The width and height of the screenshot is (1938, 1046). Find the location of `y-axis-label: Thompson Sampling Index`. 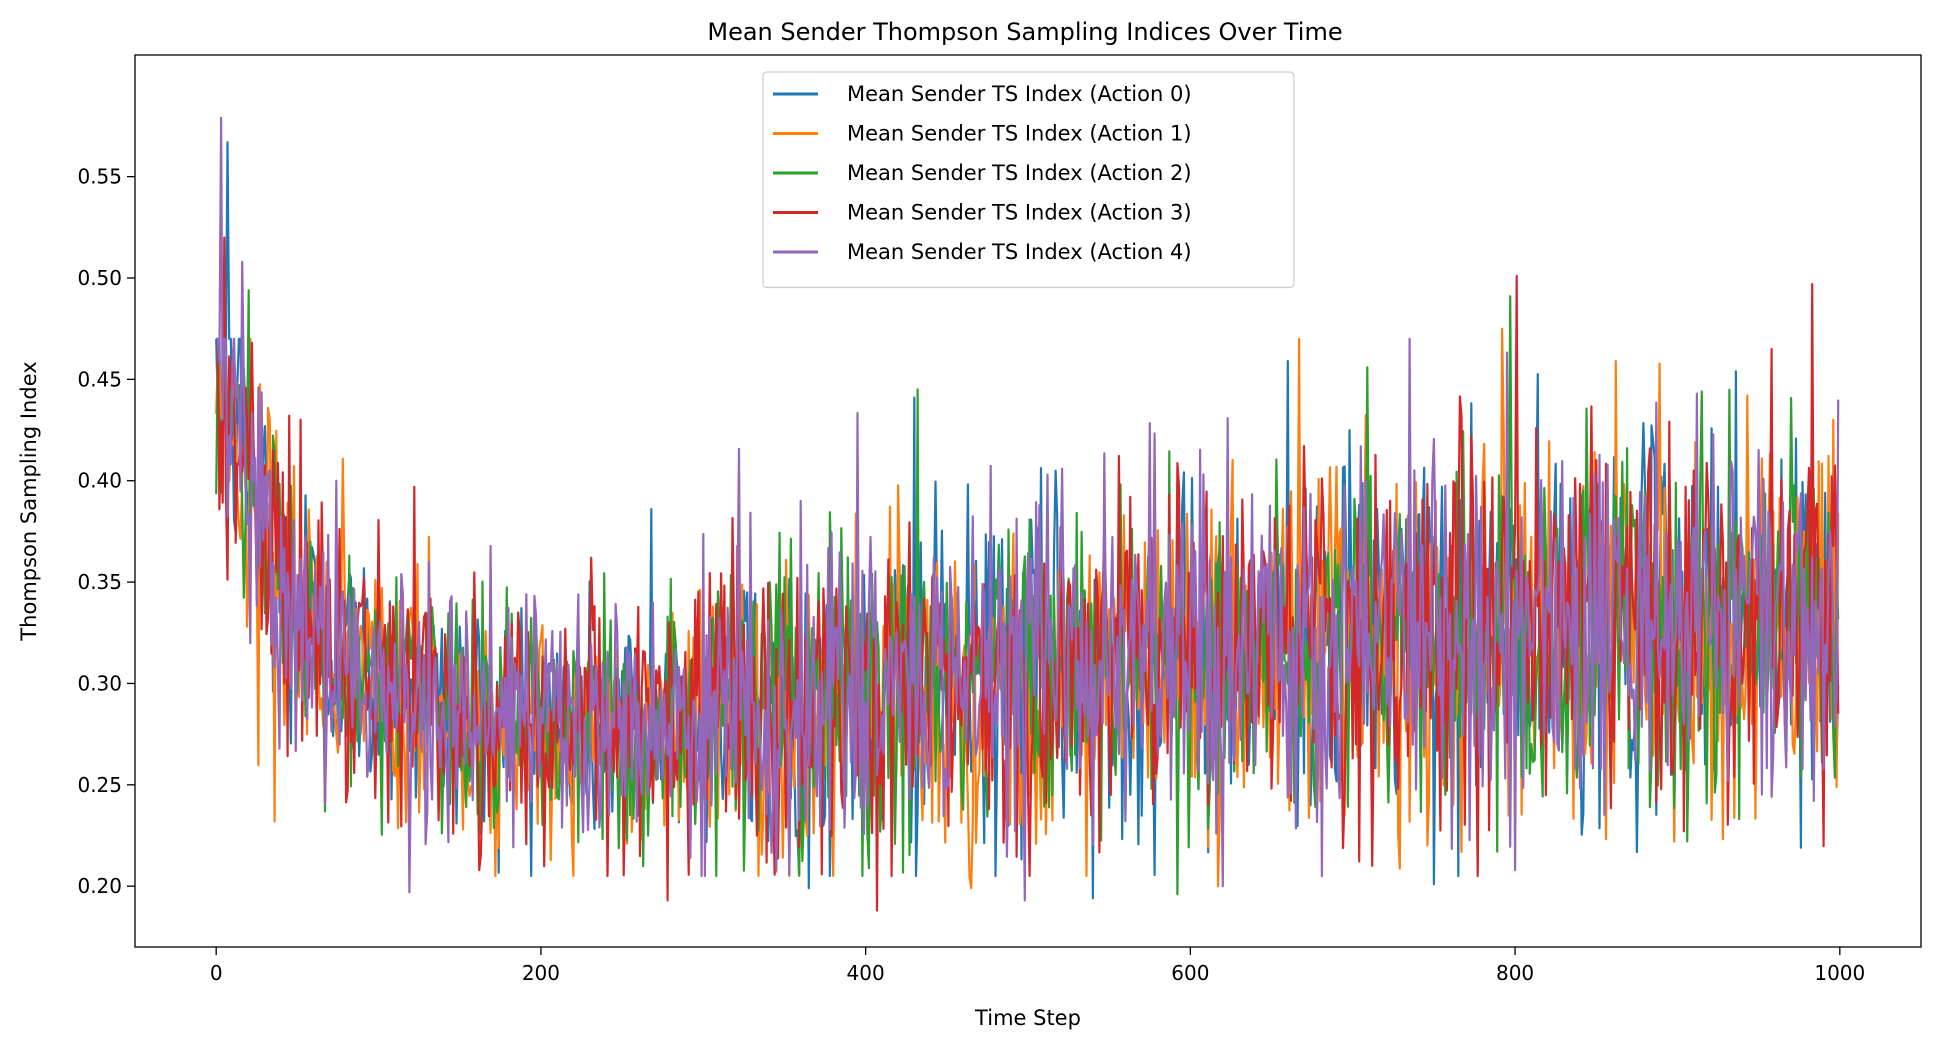

y-axis-label: Thompson Sampling Index is located at coordinates (29, 501).